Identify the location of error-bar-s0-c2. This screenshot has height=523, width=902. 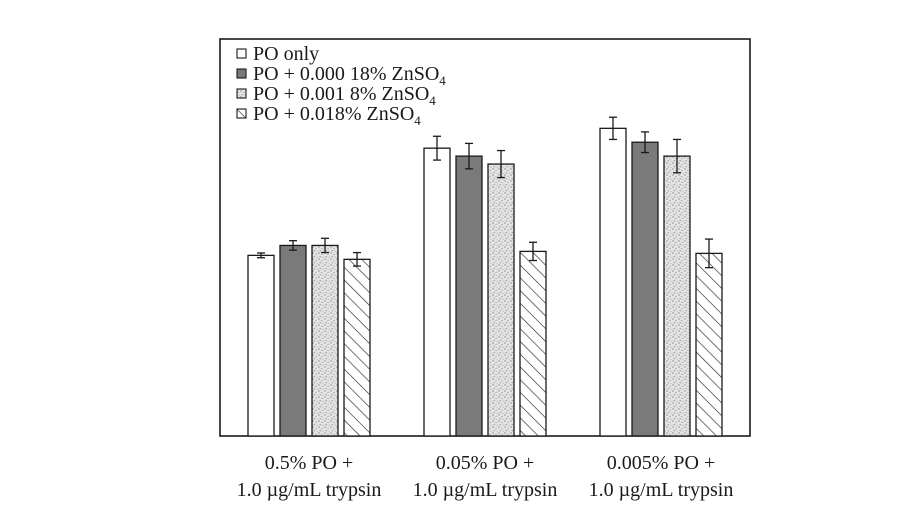
(613, 128).